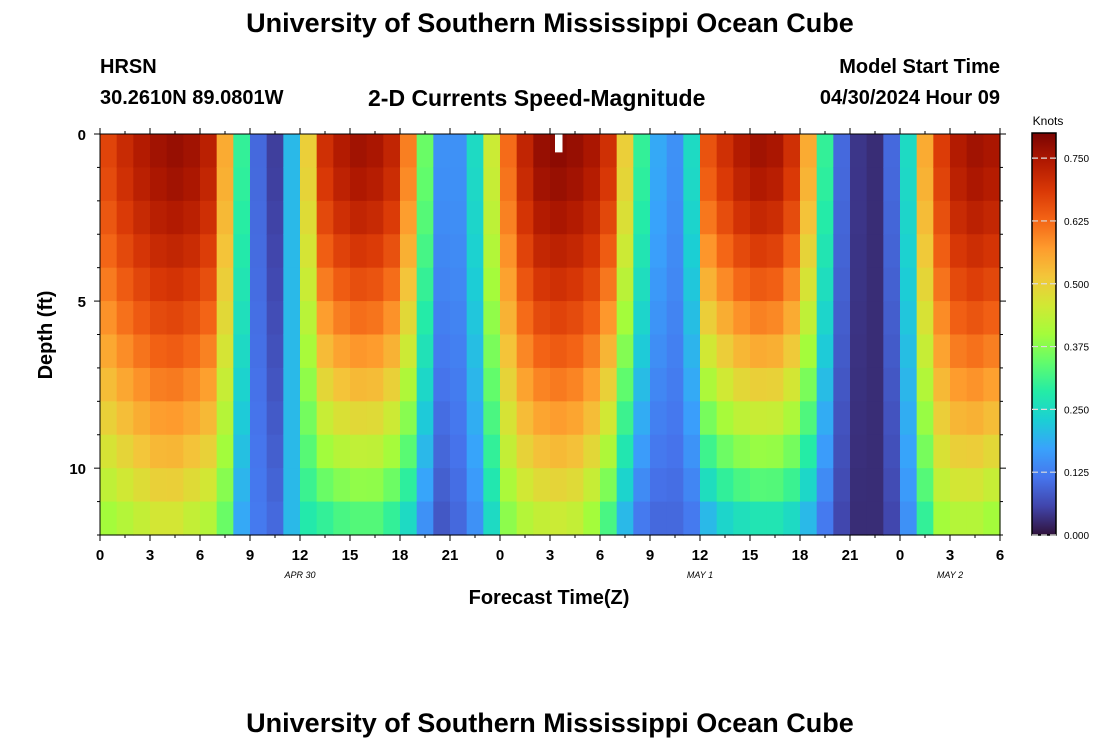 Image resolution: width=1100 pixels, height=750 pixels. Describe the element at coordinates (1076, 410) in the screenshot. I see `colorbar-tick-label: 0.250` at that location.